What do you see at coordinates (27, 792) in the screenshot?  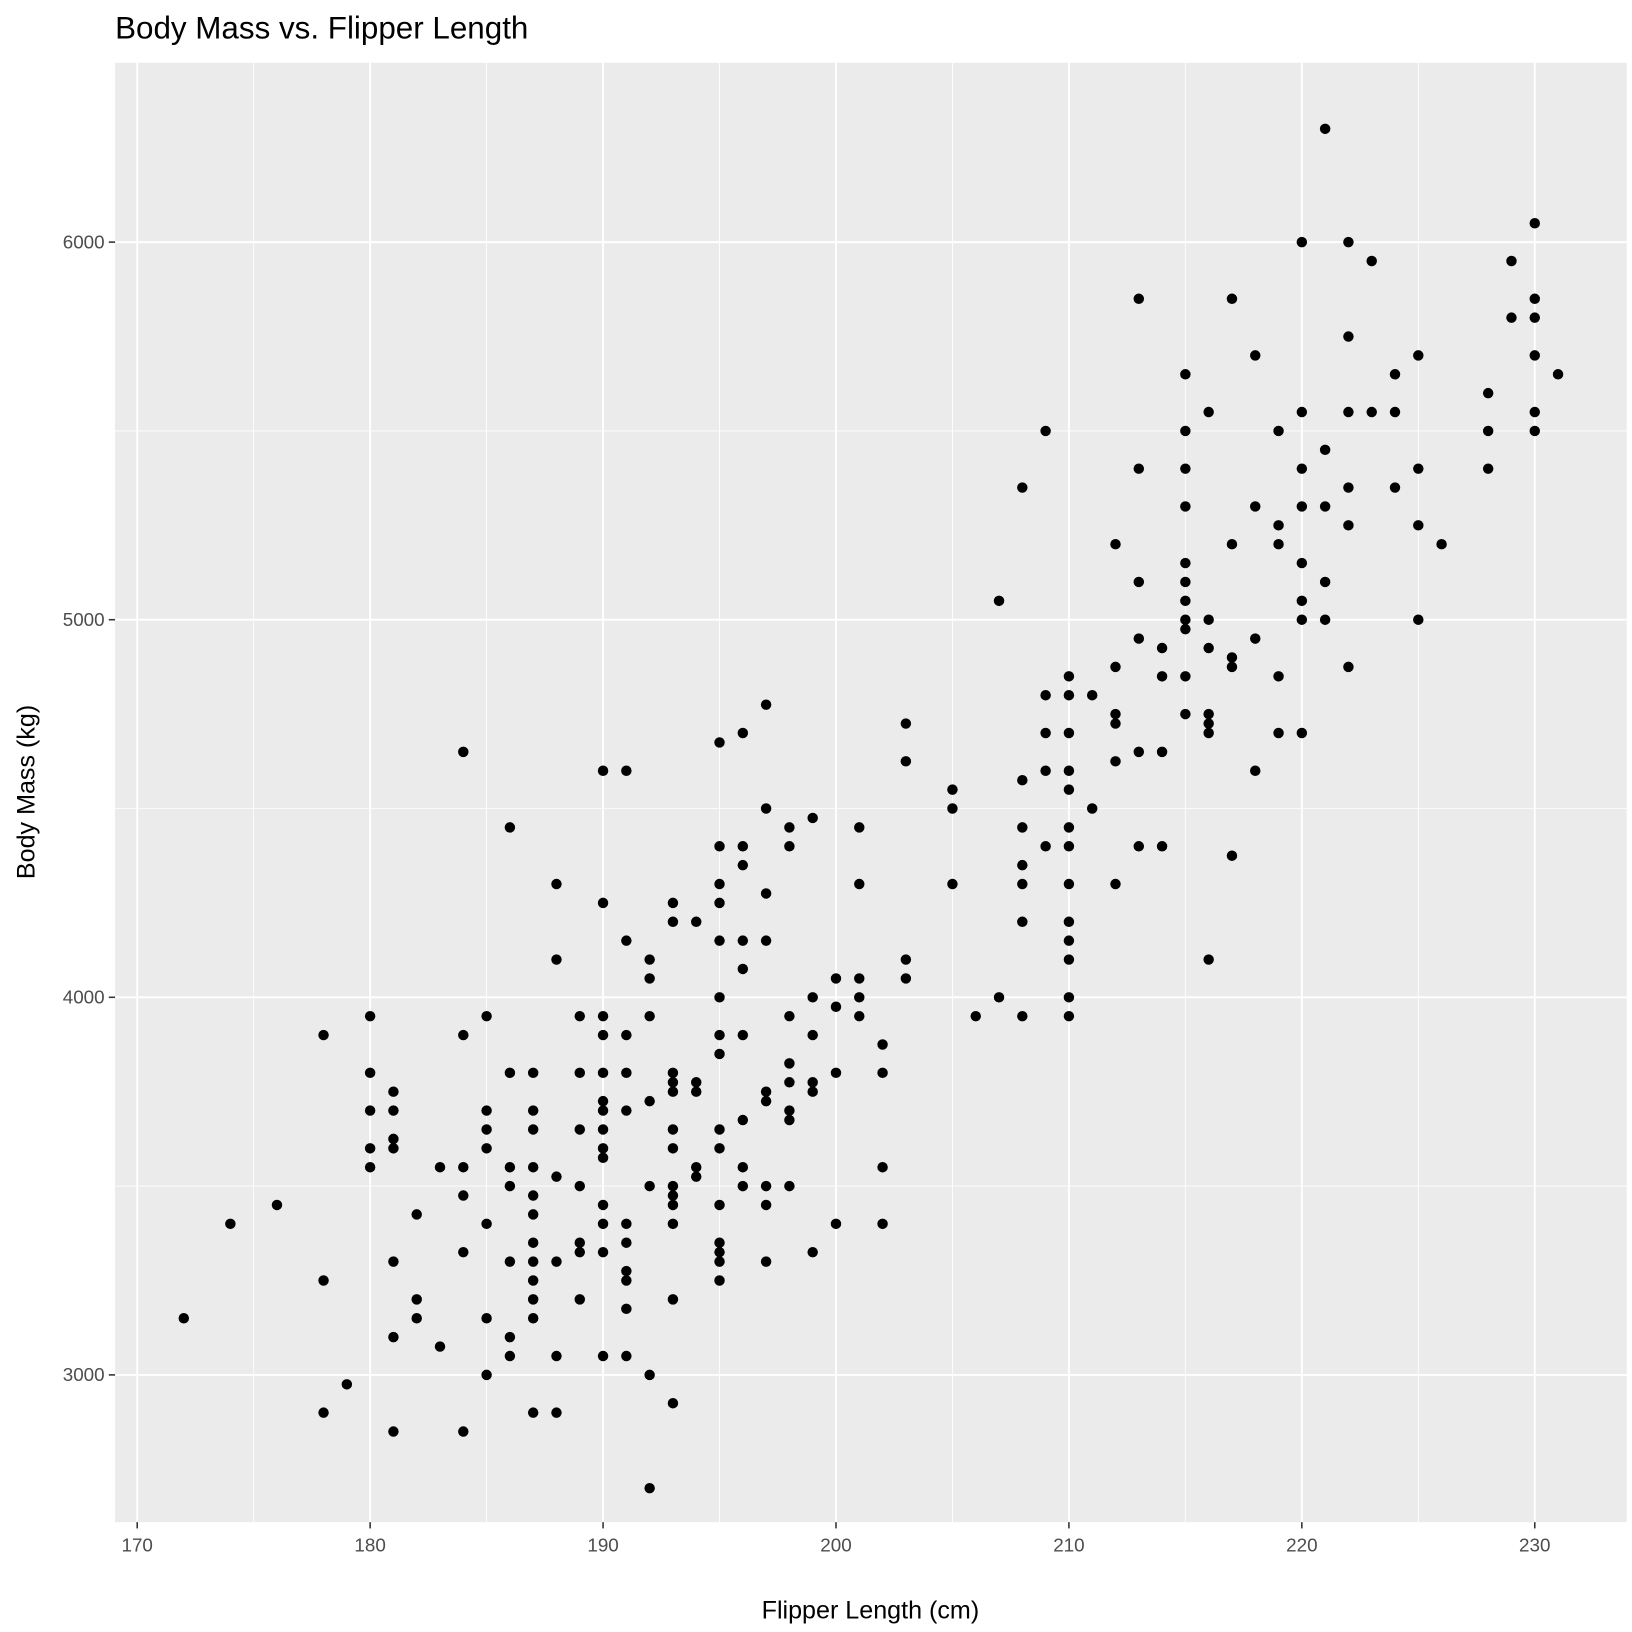 I see `y-axis-title: Body Mass (kg)` at bounding box center [27, 792].